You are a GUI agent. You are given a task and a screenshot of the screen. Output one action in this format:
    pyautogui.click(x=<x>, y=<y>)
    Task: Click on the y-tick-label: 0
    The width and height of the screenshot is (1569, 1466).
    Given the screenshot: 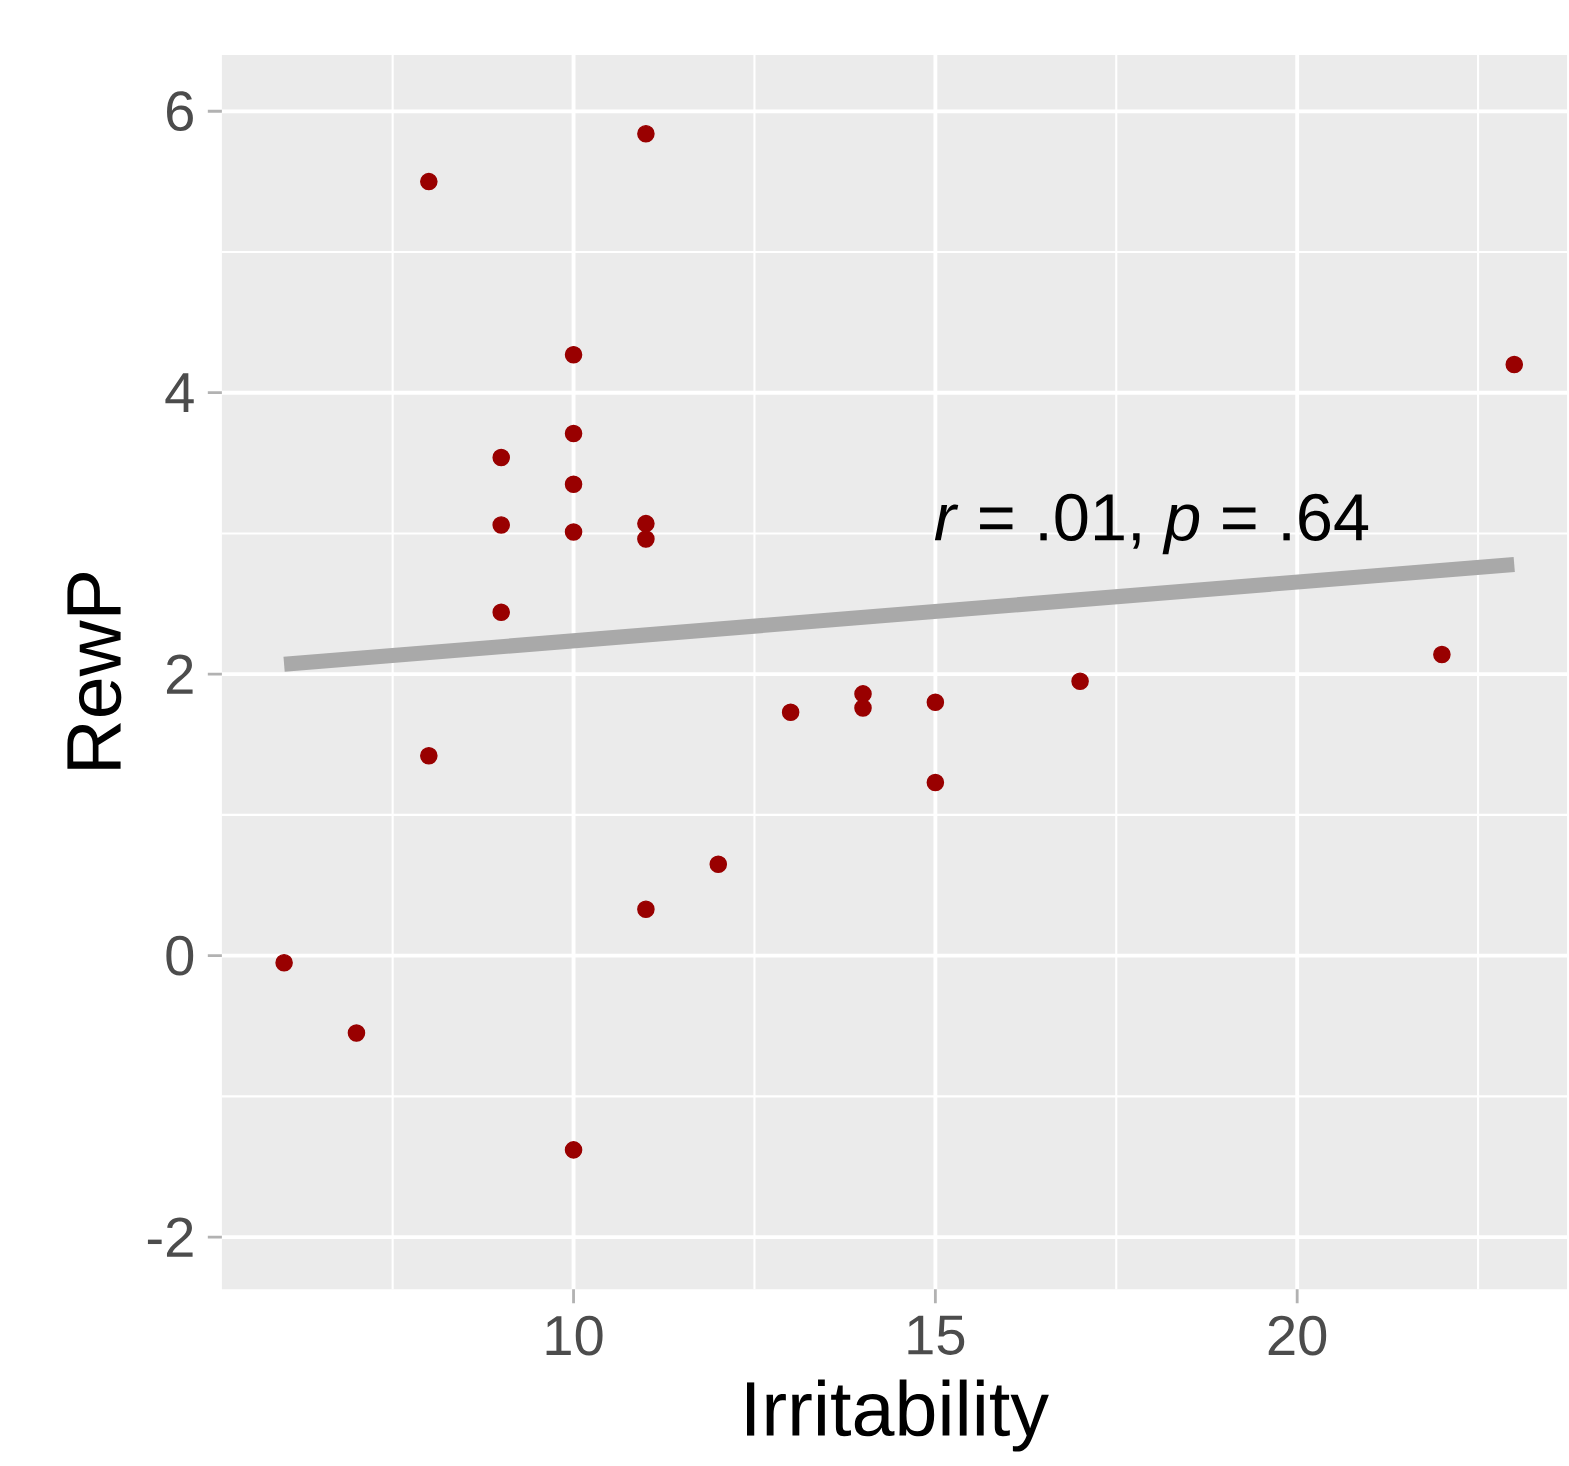 What is the action you would take?
    pyautogui.click(x=180, y=955)
    